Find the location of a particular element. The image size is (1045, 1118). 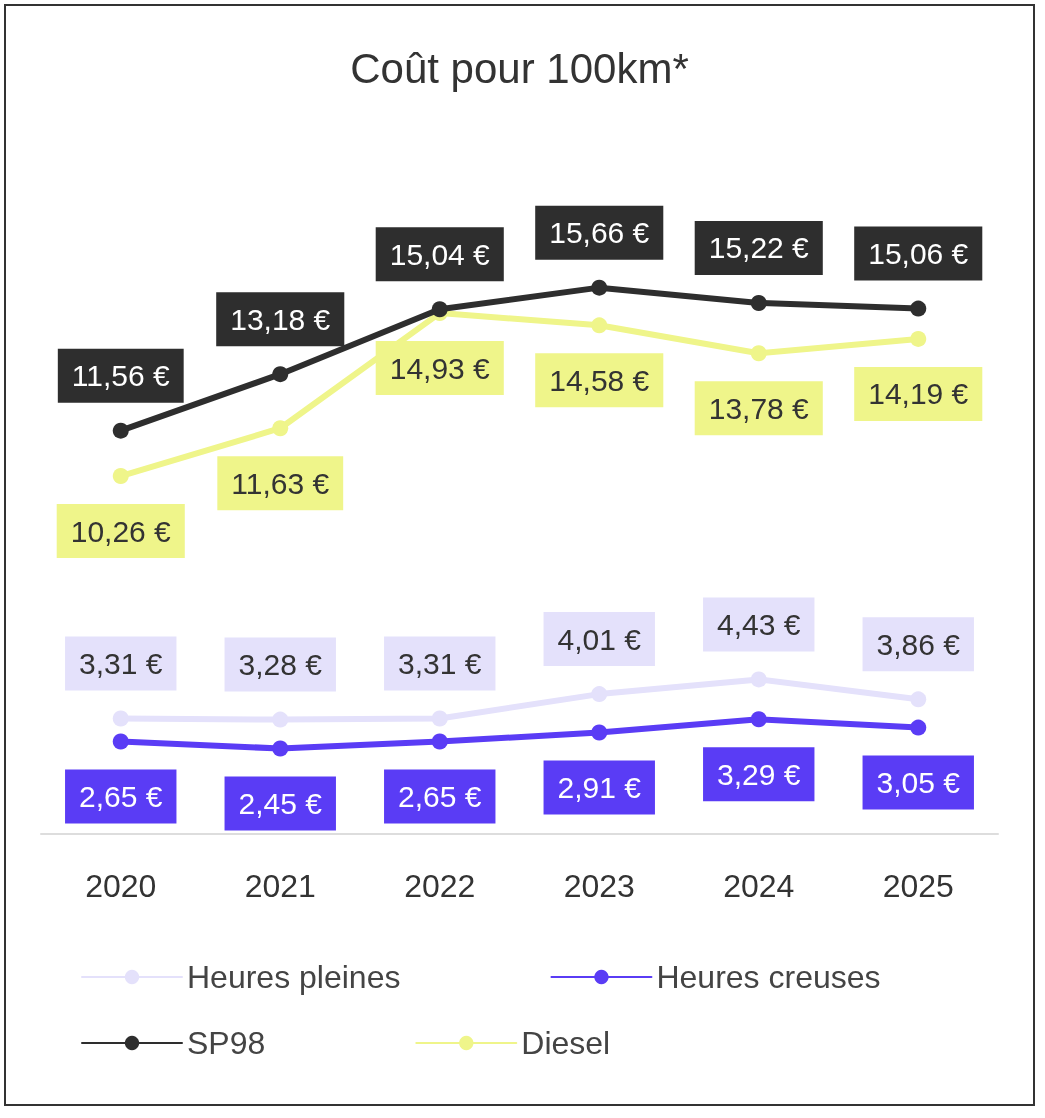

legend-label: Heures pleines is located at coordinates (294, 977).